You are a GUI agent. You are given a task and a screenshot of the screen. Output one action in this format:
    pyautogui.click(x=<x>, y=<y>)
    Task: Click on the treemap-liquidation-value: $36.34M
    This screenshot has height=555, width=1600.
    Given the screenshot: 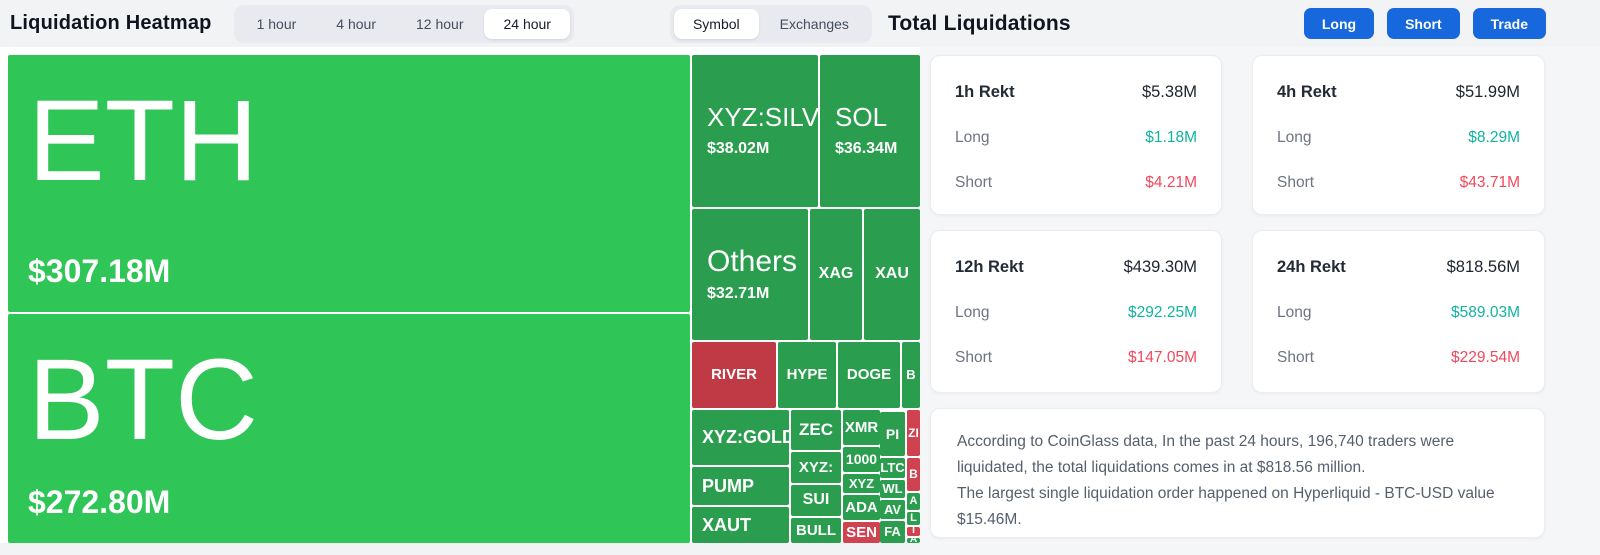 What is the action you would take?
    pyautogui.click(x=866, y=148)
    